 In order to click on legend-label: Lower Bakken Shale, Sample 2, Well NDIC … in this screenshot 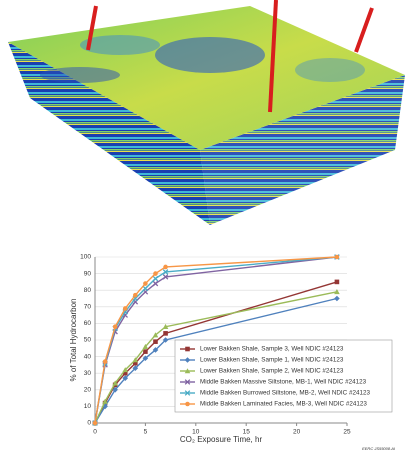, I will do `click(272, 371)`.